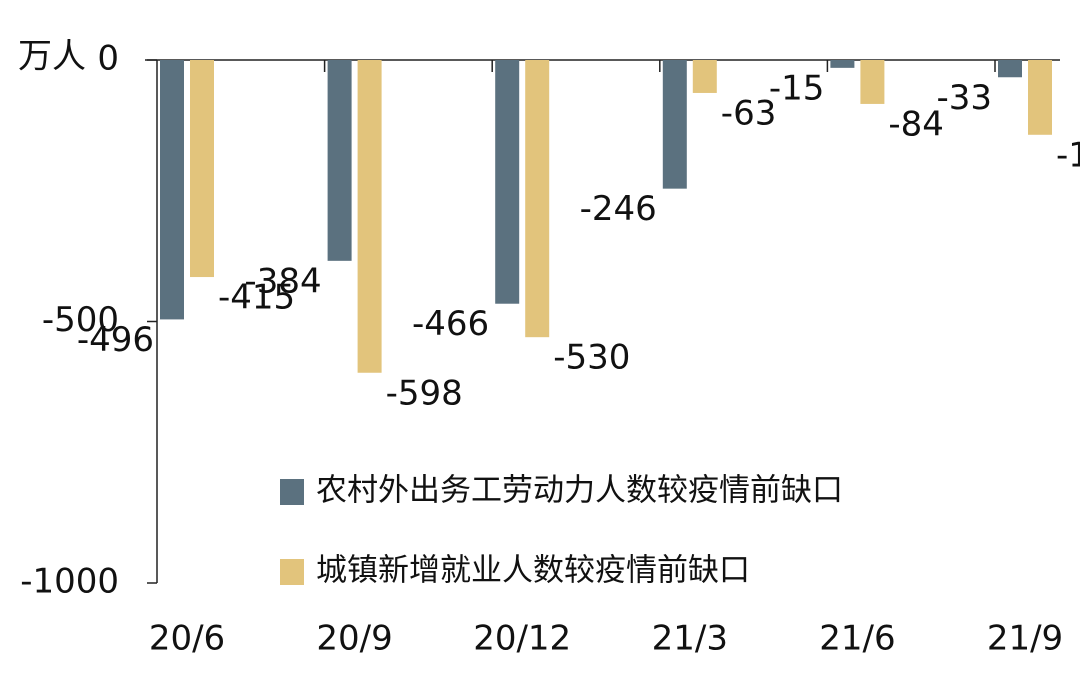  Describe the element at coordinates (424, 393) in the screenshot. I see `data-label: -598` at that location.